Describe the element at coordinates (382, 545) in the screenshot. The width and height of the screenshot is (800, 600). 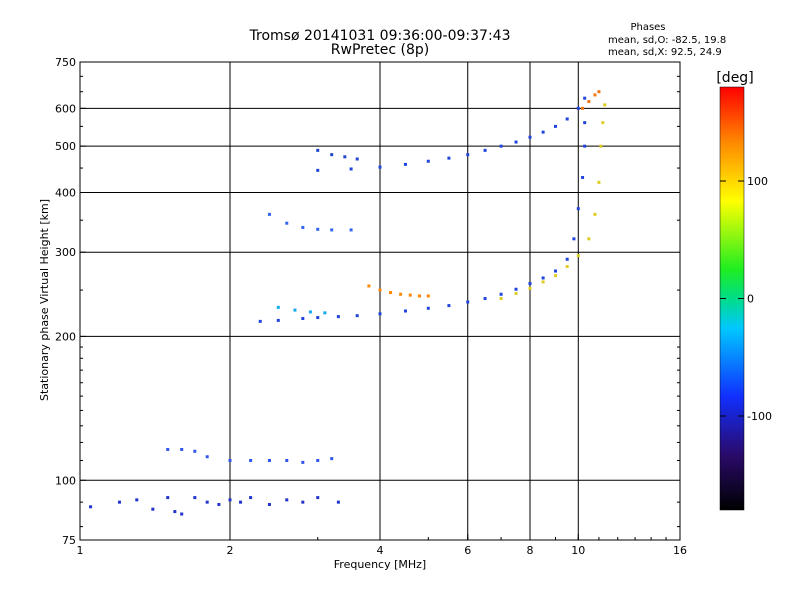
I see `x-axis-ticks: 1 2 4 6 8 10 16` at that location.